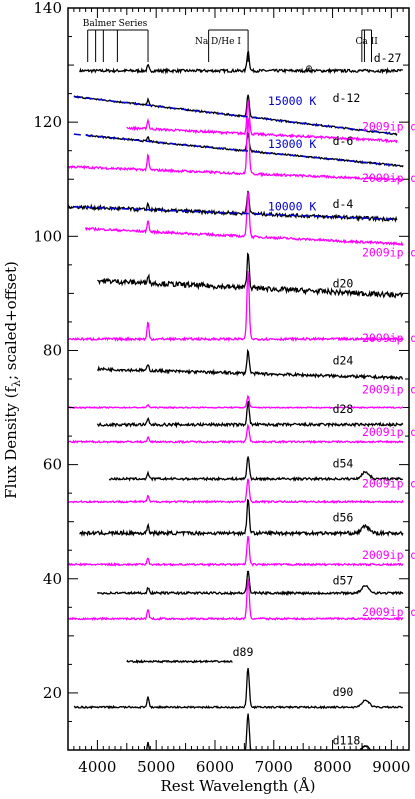 Image resolution: width=415 pixels, height=799 pixels. What do you see at coordinates (388, 127) in the screenshot?
I see `series-label: 2009ip d-13` at bounding box center [388, 127].